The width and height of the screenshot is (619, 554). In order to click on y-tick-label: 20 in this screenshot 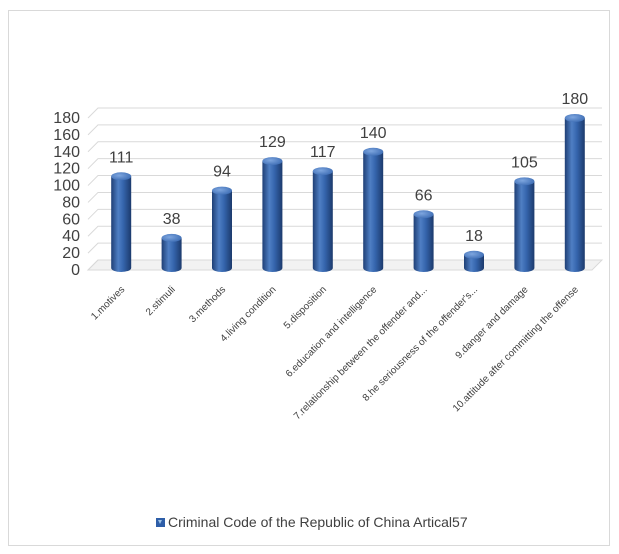, I will do `click(71, 253)`.